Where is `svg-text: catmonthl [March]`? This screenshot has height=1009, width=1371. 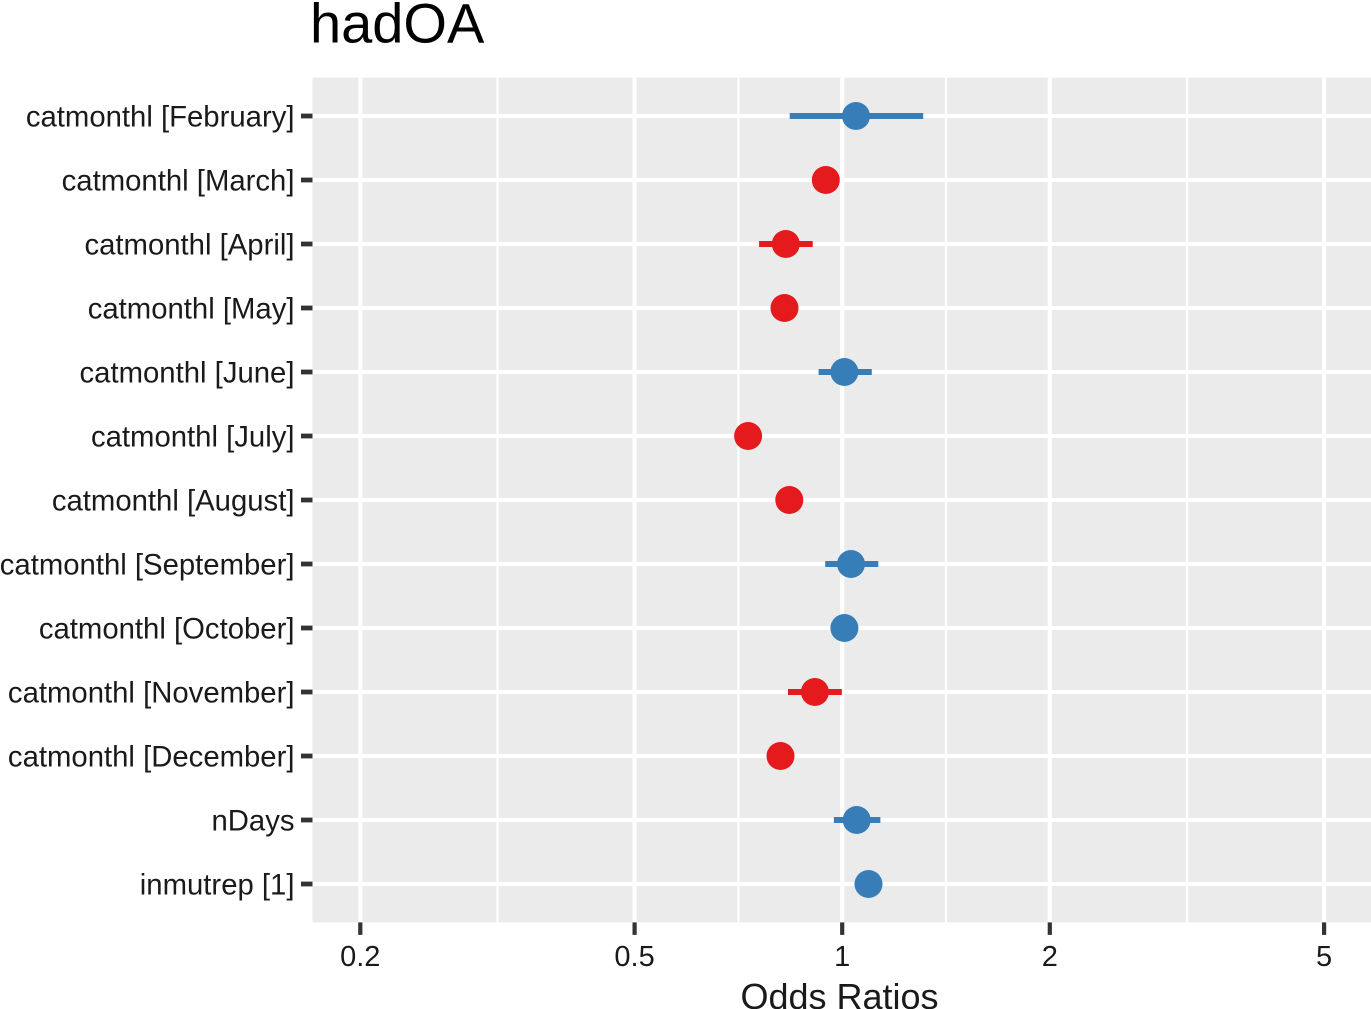 svg-text: catmonthl [March] is located at coordinates (178, 181).